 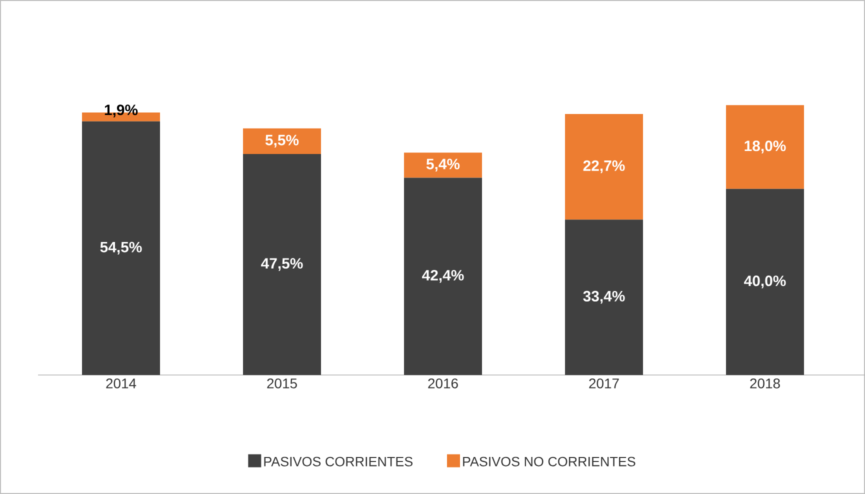 What do you see at coordinates (121, 383) in the screenshot?
I see `x-tick-label: 2014` at bounding box center [121, 383].